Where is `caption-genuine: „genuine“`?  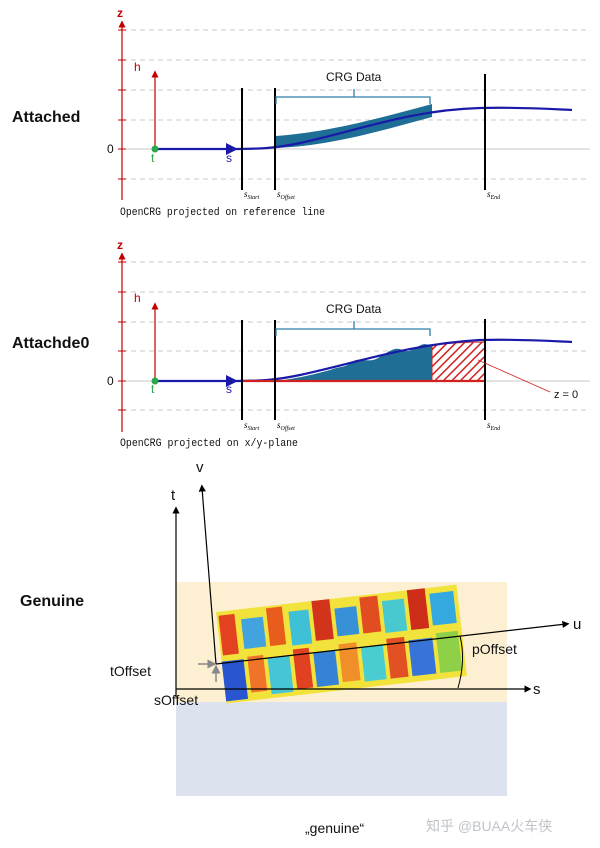
caption-genuine: „genuine“ is located at coordinates (334, 828).